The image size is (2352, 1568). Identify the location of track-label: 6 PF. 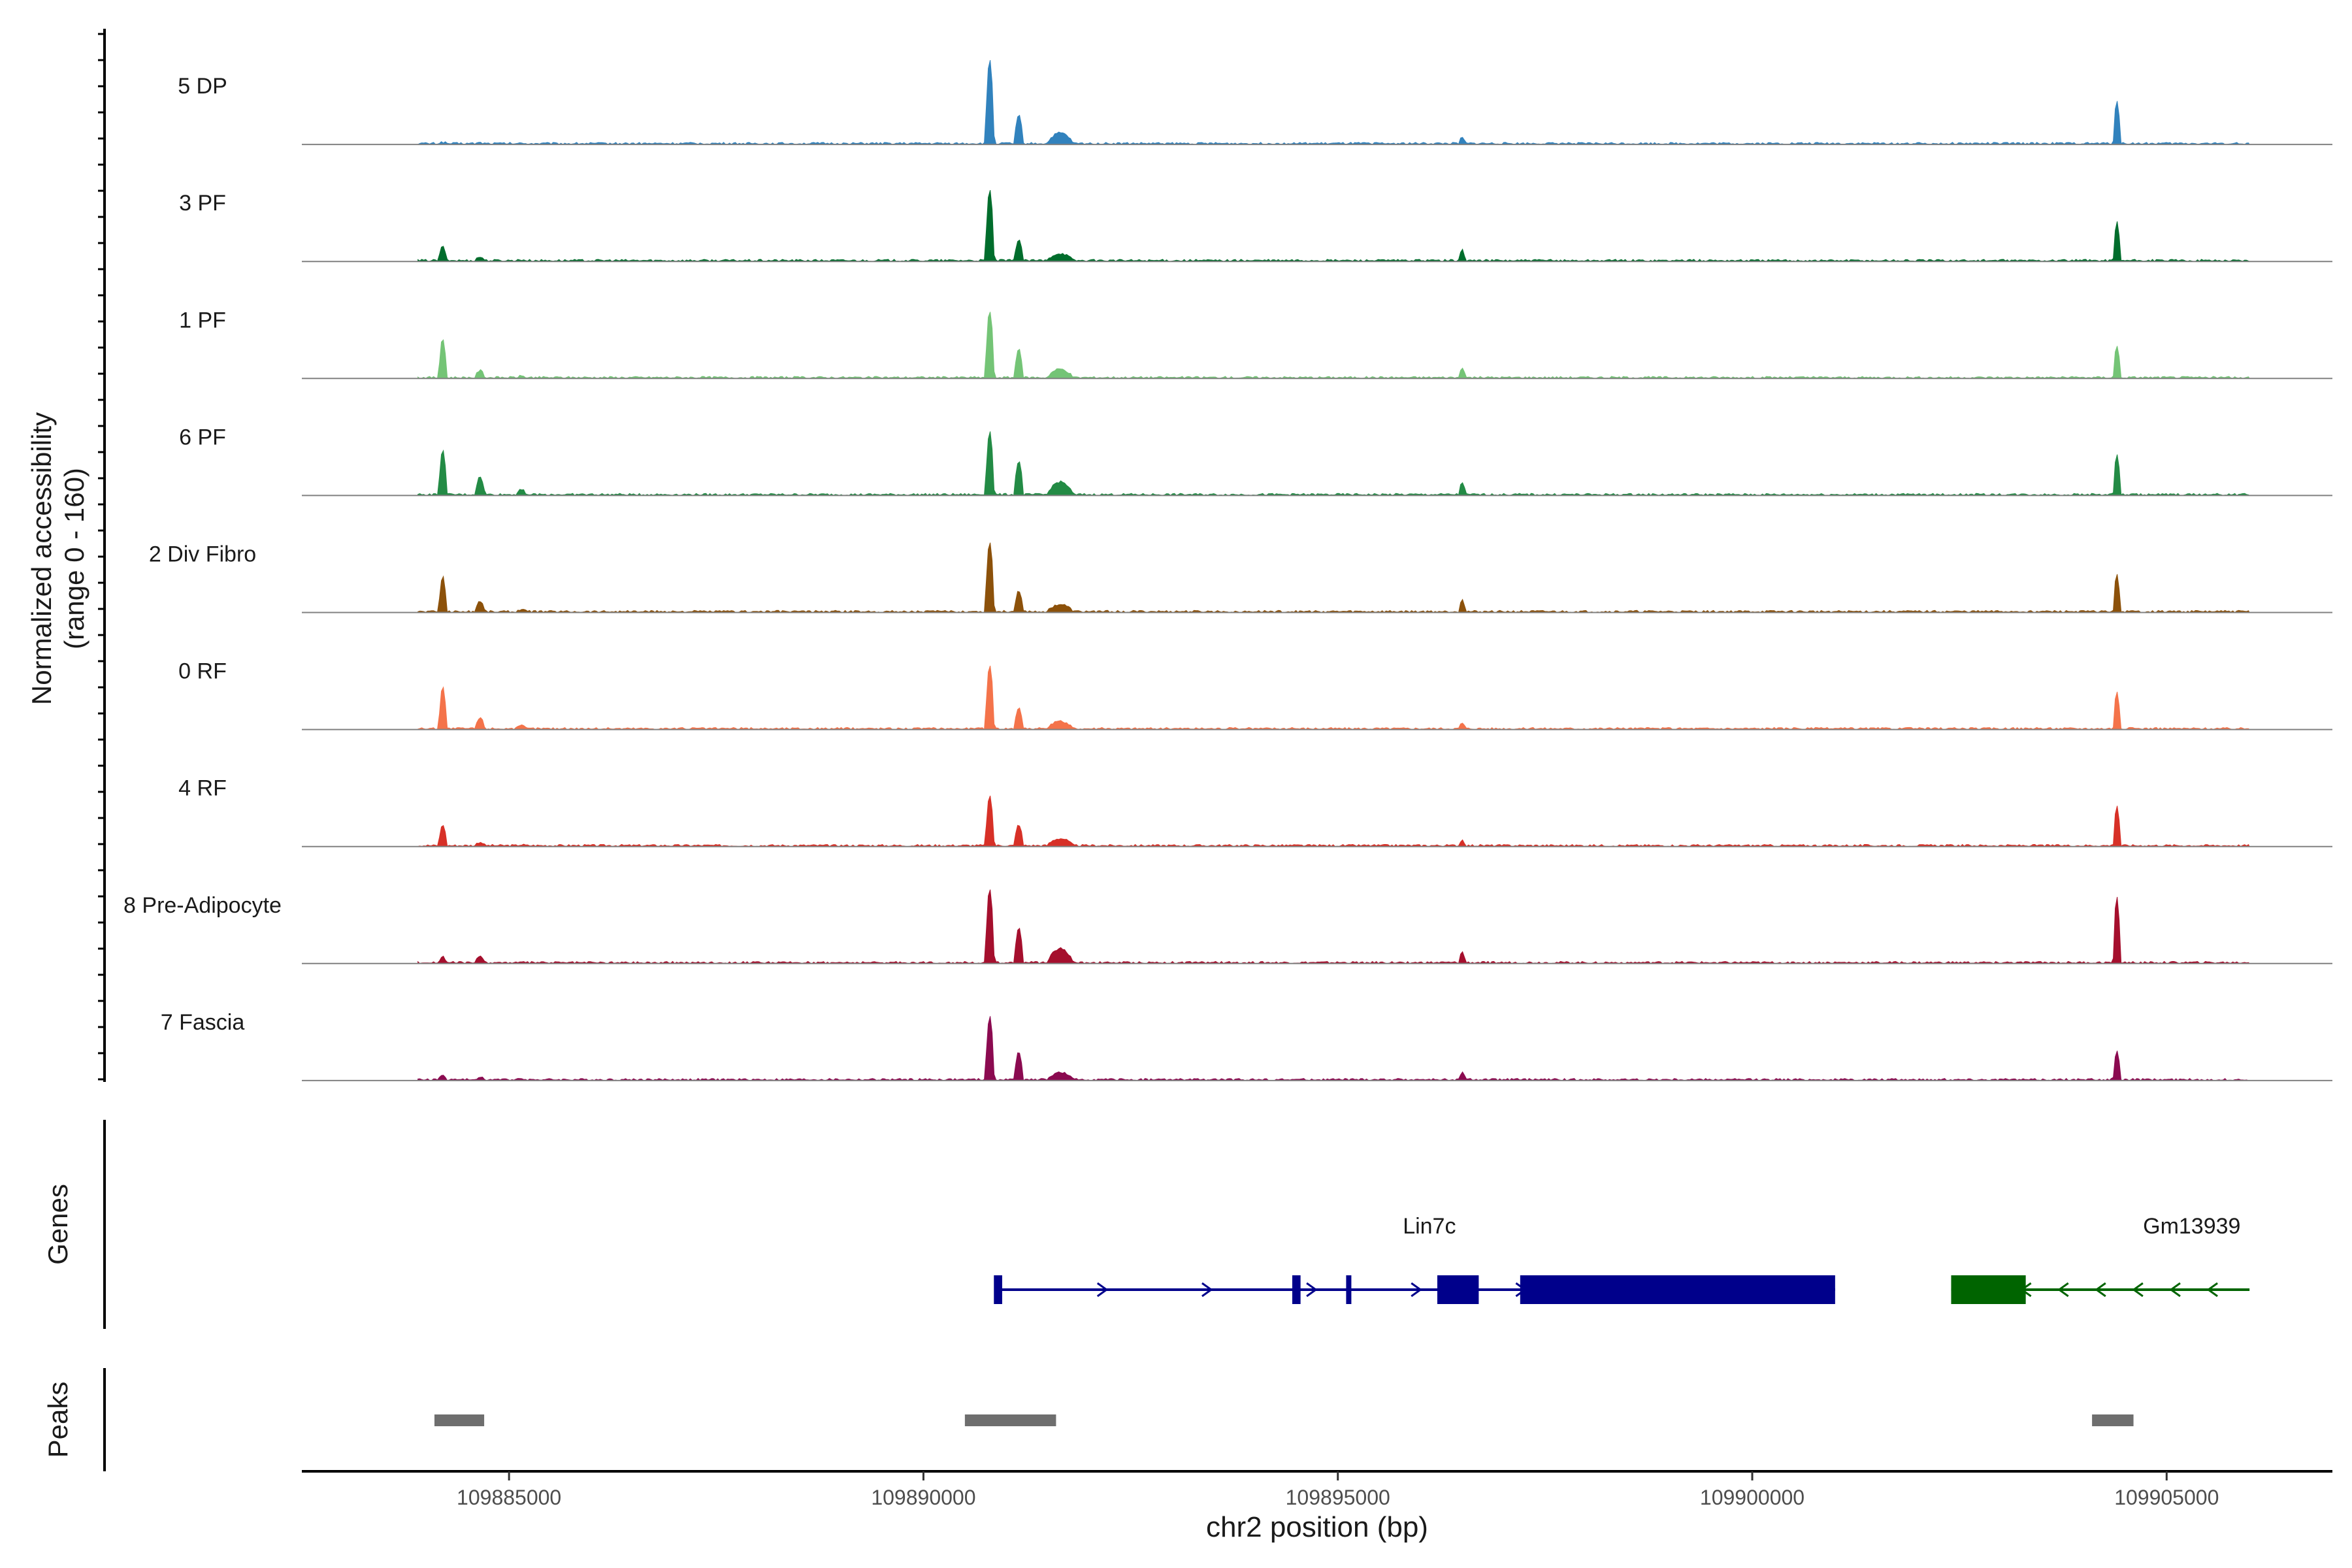
(202, 437).